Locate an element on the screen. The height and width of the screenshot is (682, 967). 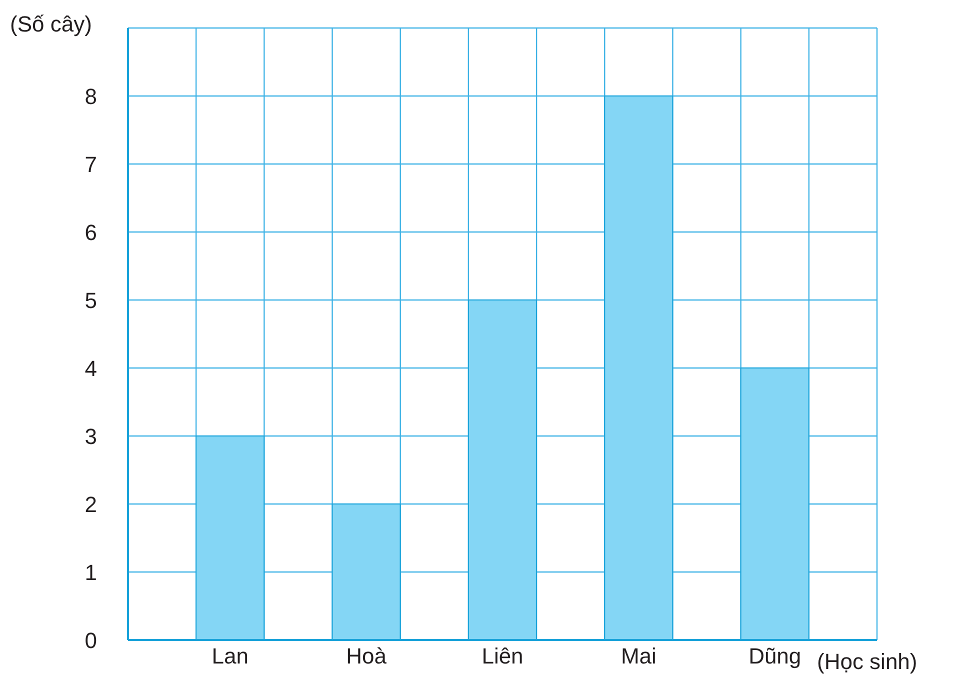
x-tick-label: Mai is located at coordinates (638, 656).